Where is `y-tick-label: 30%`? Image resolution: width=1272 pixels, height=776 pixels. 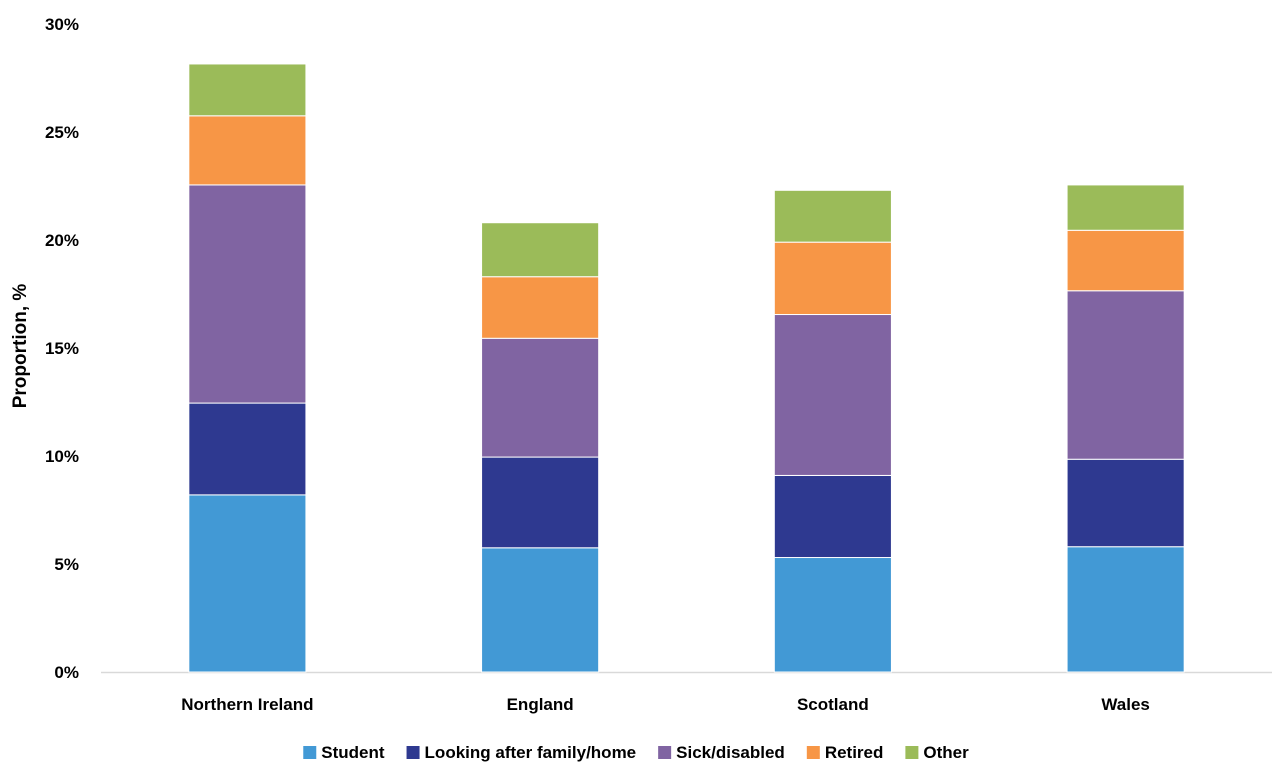 y-tick-label: 30% is located at coordinates (62, 24).